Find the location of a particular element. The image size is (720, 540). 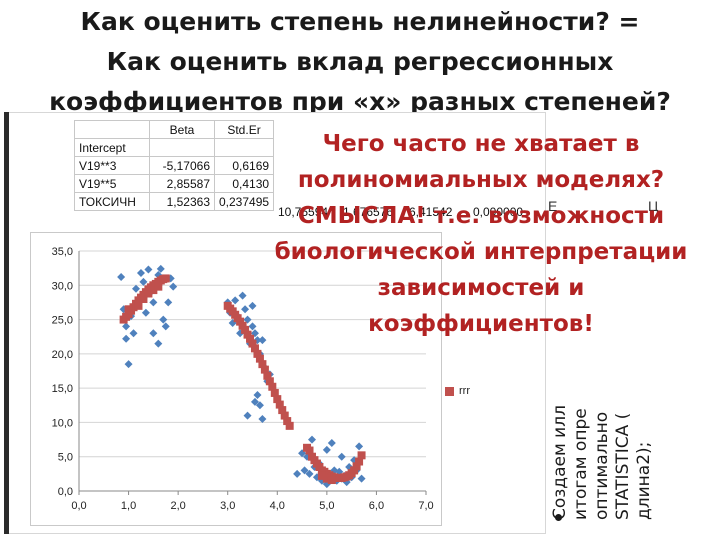

table-header-row: Beta Std.Er is located at coordinates (174, 129).